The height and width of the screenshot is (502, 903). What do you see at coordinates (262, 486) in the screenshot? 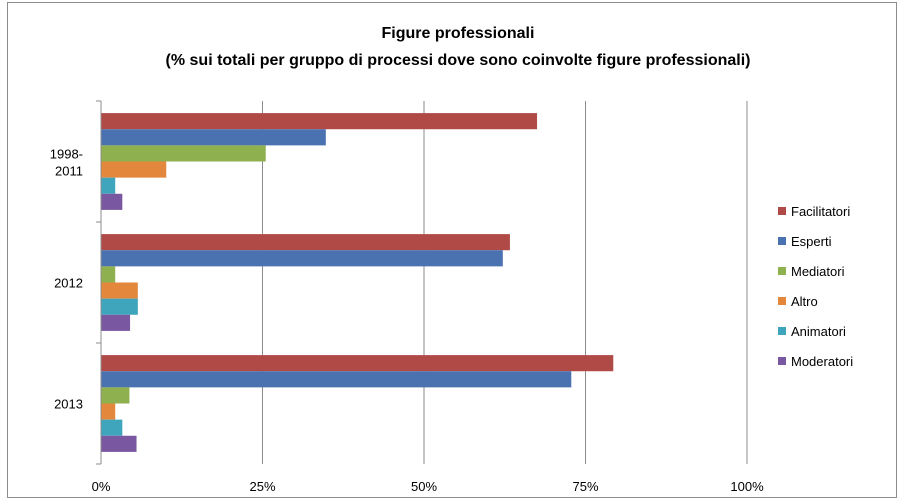
I see `x-tick-label: 25%` at bounding box center [262, 486].